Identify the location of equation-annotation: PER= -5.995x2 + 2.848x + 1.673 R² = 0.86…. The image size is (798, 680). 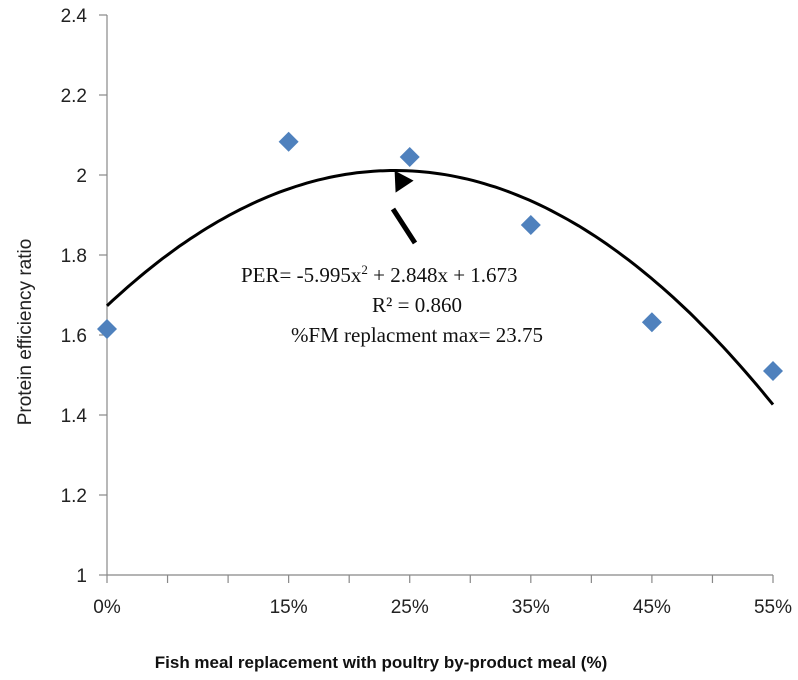
(392, 258).